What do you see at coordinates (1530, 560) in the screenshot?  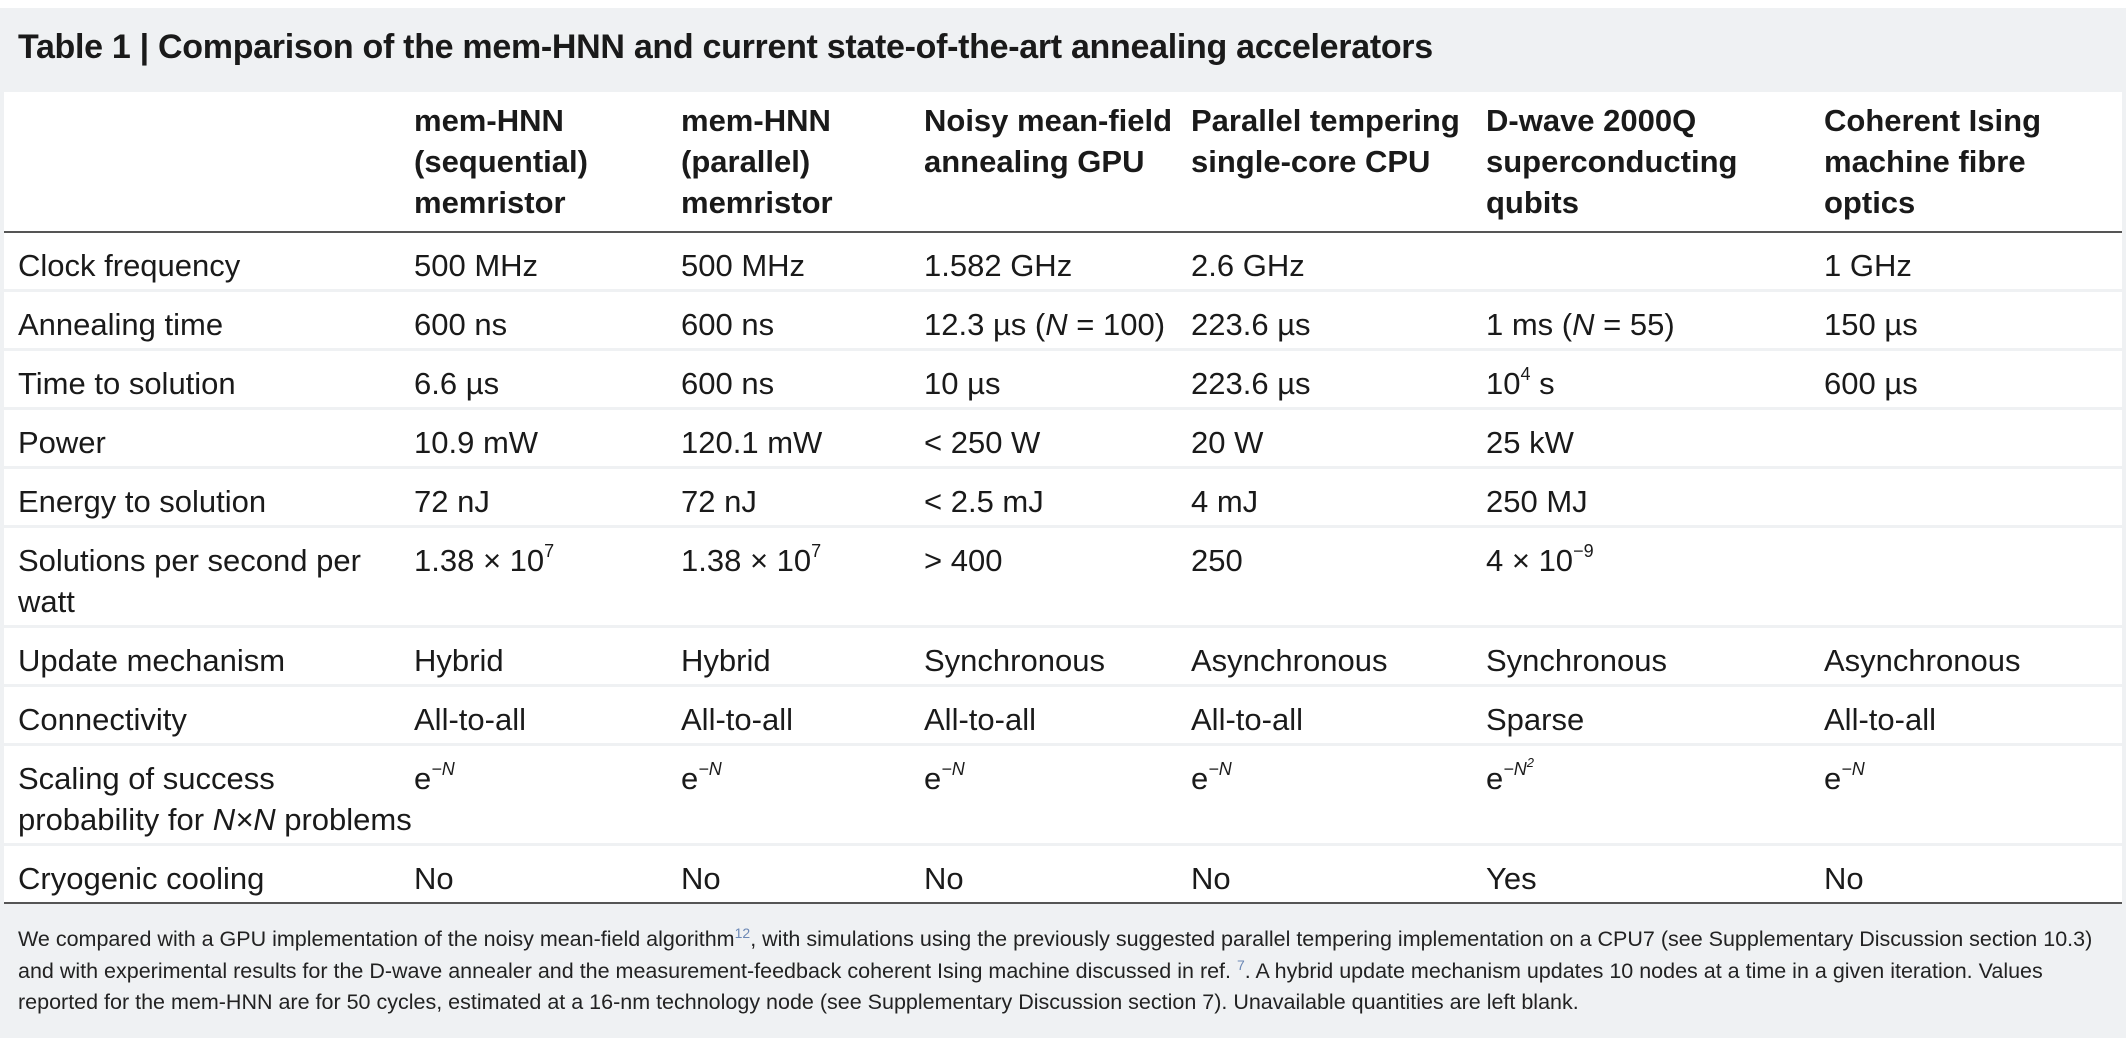 I see `cell-text: 4 × 10` at bounding box center [1530, 560].